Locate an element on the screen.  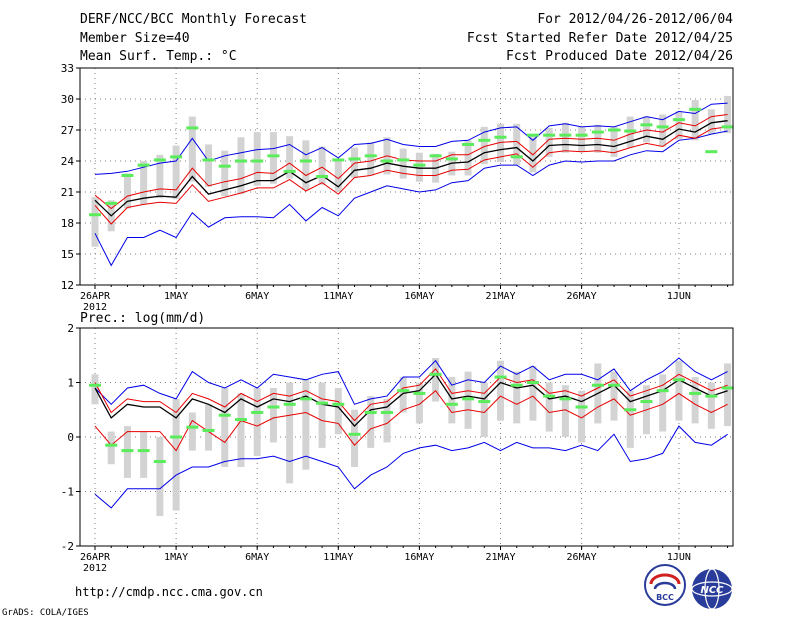
prec-ytick-label: -2 is located at coordinates (67, 546).